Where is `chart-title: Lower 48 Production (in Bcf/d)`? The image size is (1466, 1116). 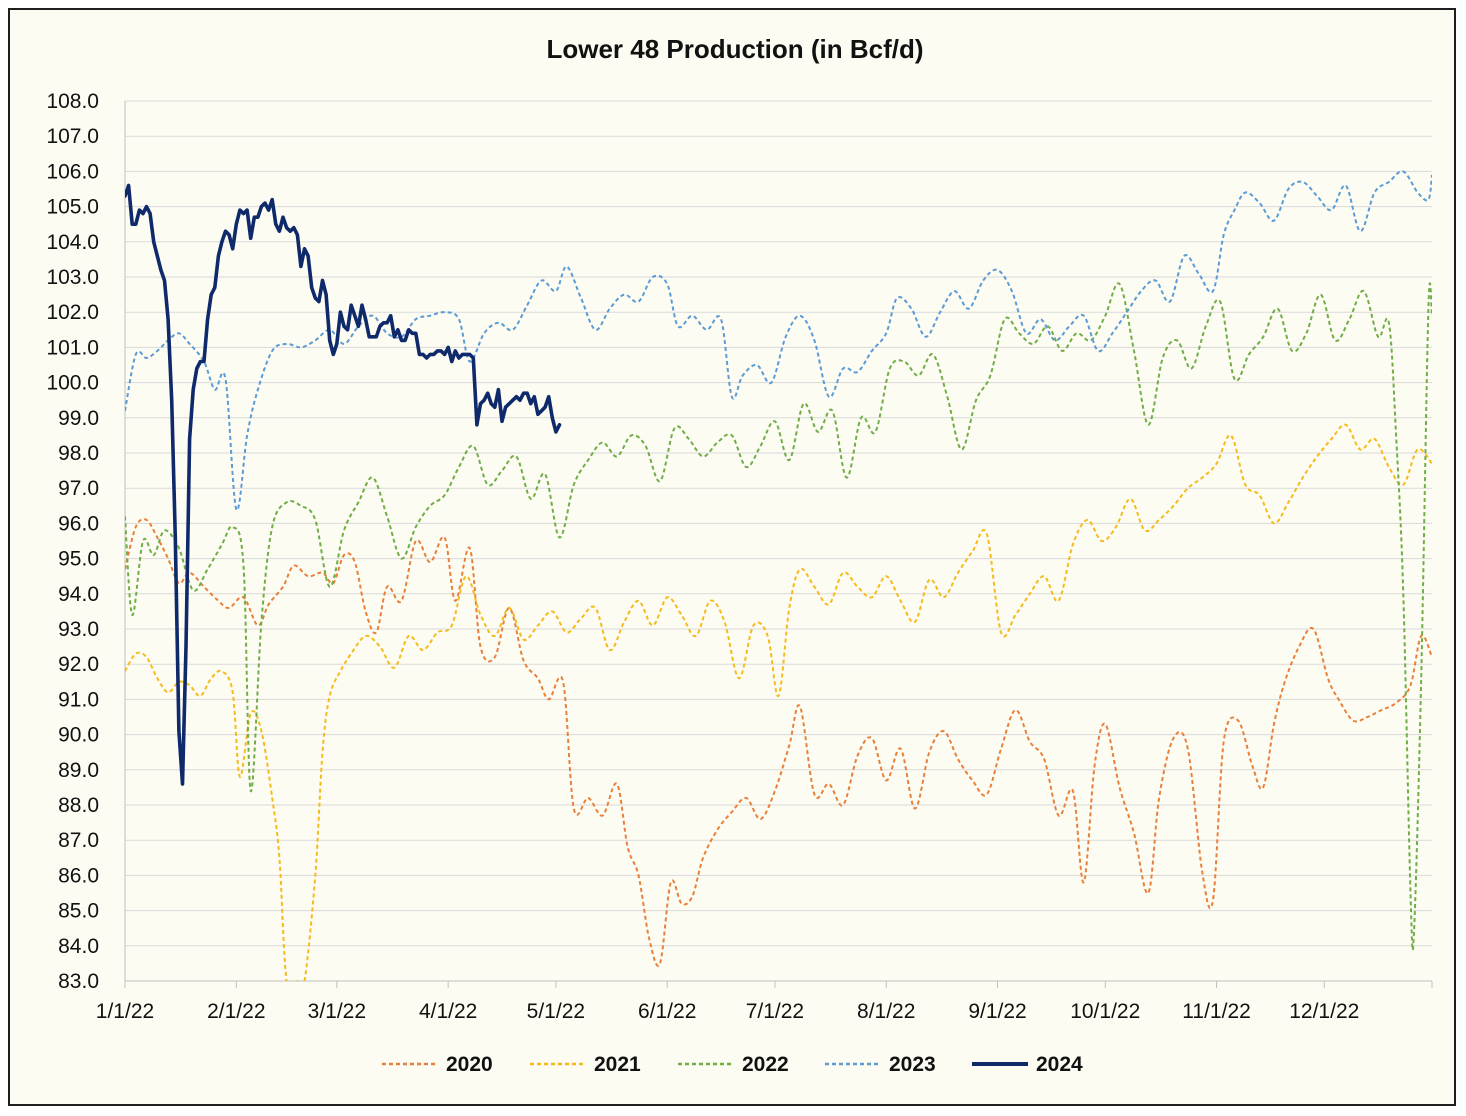
chart-title: Lower 48 Production (in Bcf/d) is located at coordinates (734, 49).